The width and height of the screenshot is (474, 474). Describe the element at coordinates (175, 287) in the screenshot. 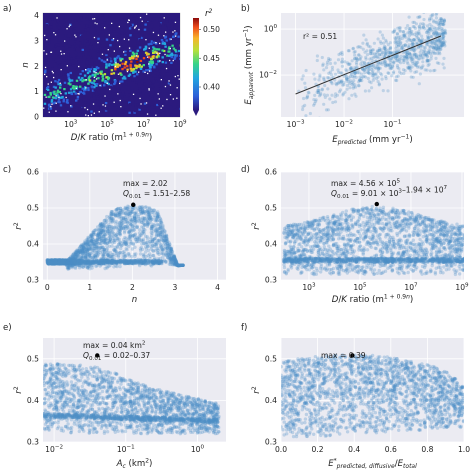

I see `x-tick-label: 3` at that location.